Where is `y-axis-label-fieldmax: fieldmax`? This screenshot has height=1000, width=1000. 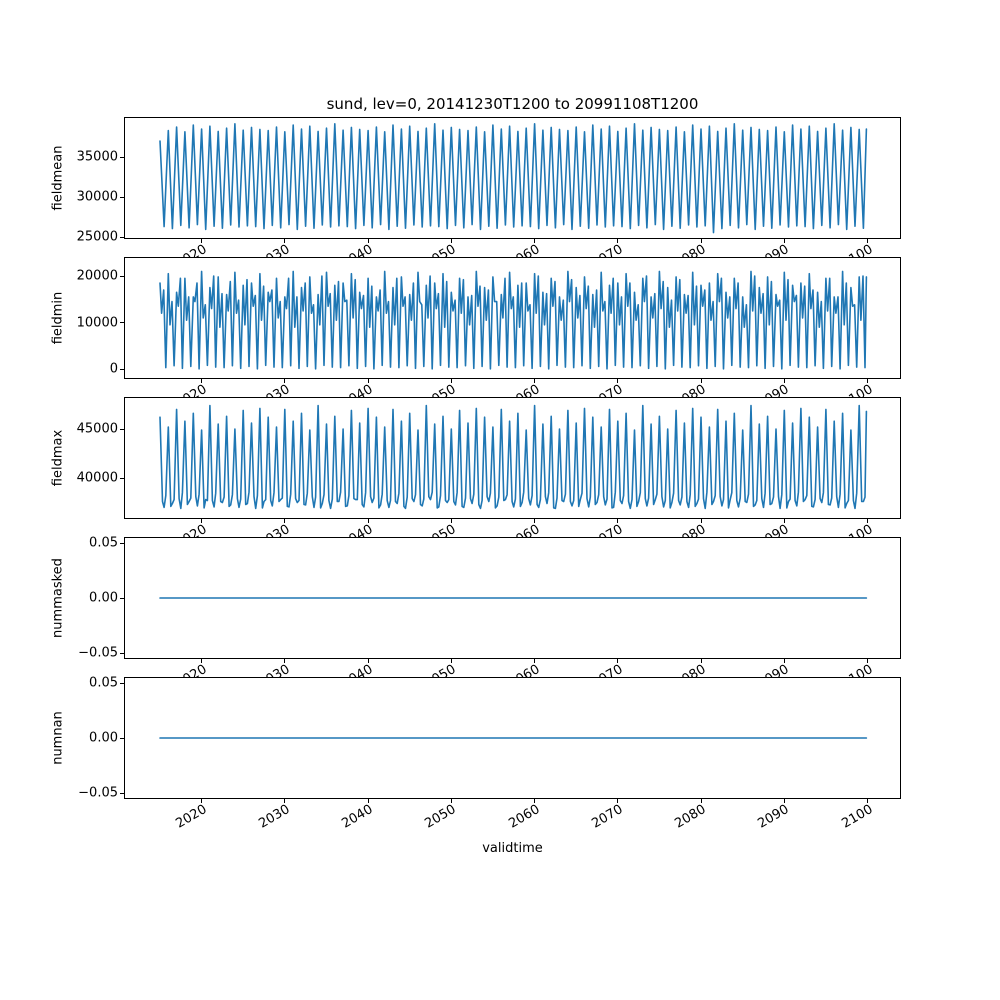 y-axis-label-fieldmax: fieldmax is located at coordinates (58, 458).